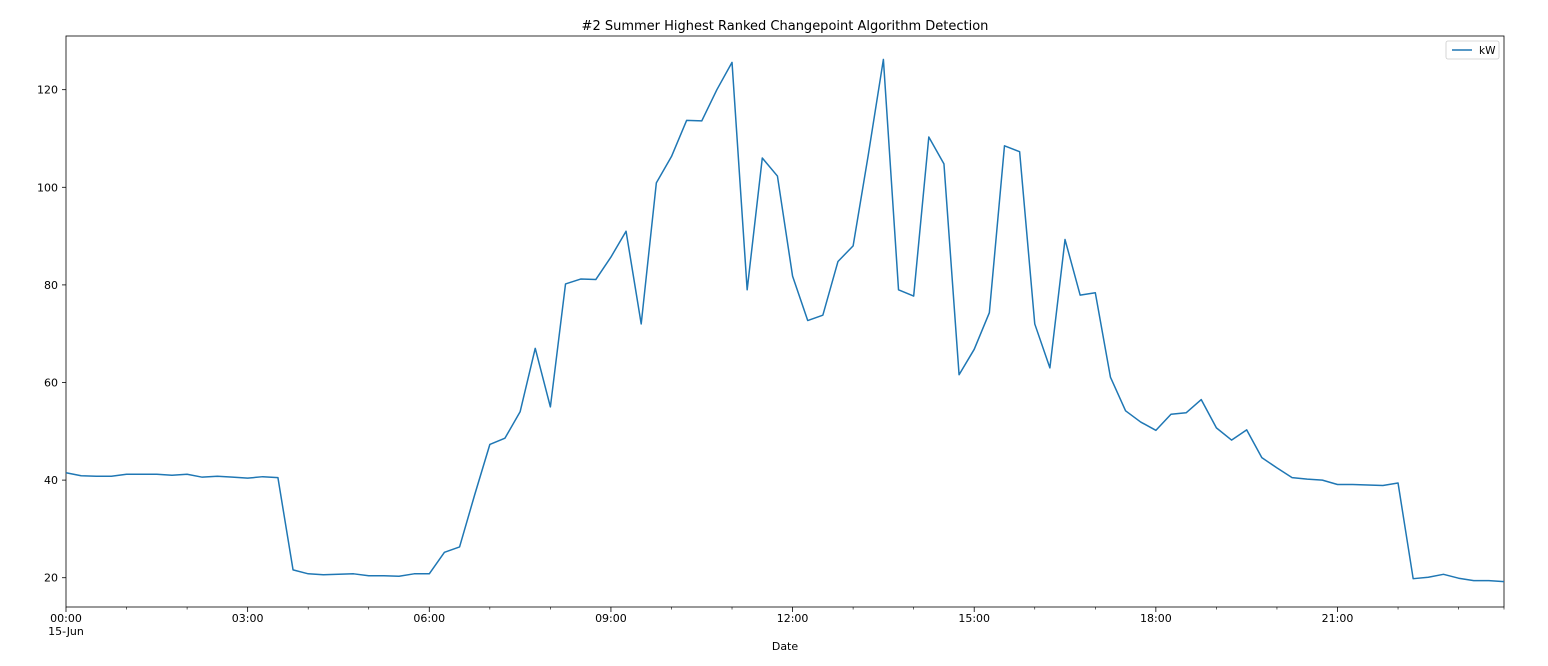  Describe the element at coordinates (51, 383) in the screenshot. I see `y-tick-label: 60` at that location.